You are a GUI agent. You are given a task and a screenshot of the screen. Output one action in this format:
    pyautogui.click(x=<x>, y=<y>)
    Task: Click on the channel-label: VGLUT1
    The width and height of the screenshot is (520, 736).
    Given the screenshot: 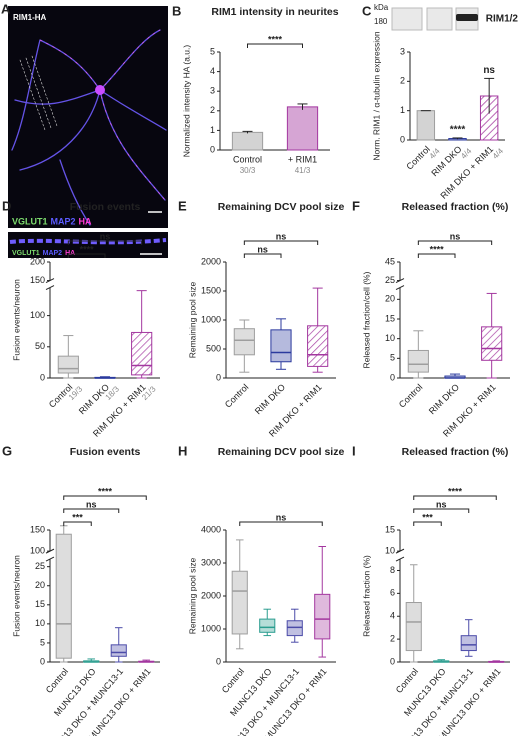 What is the action you would take?
    pyautogui.click(x=30, y=221)
    